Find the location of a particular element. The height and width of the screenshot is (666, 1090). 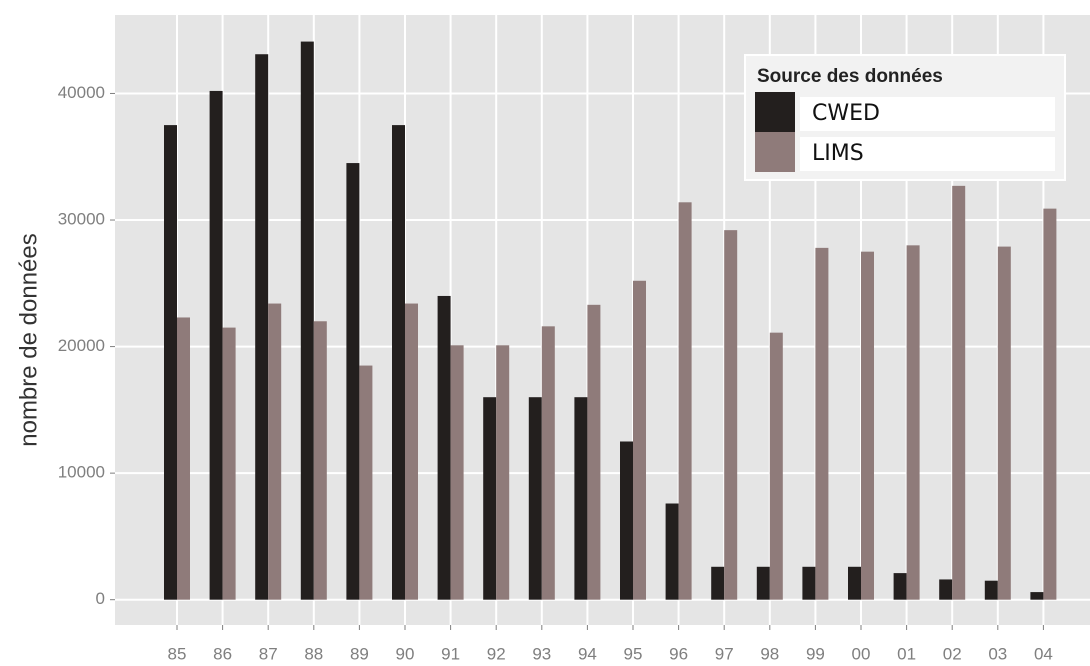

y-tick-label: 20000 is located at coordinates (81, 345).